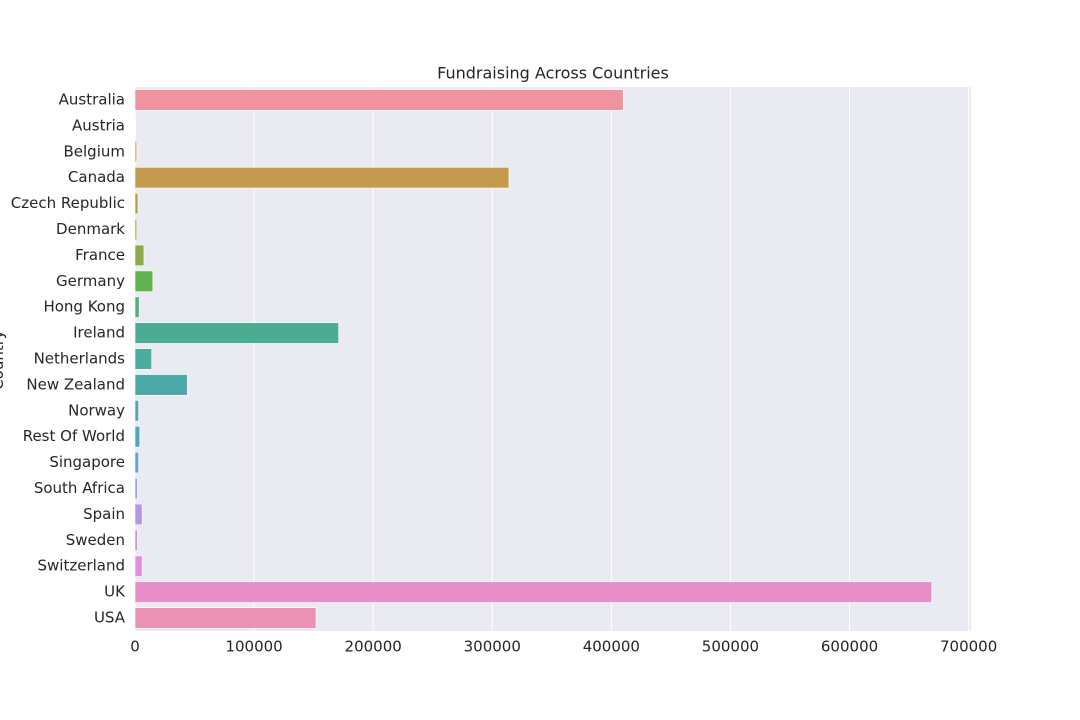  What do you see at coordinates (84, 307) in the screenshot?
I see `y-tick-label: Hong Kong` at bounding box center [84, 307].